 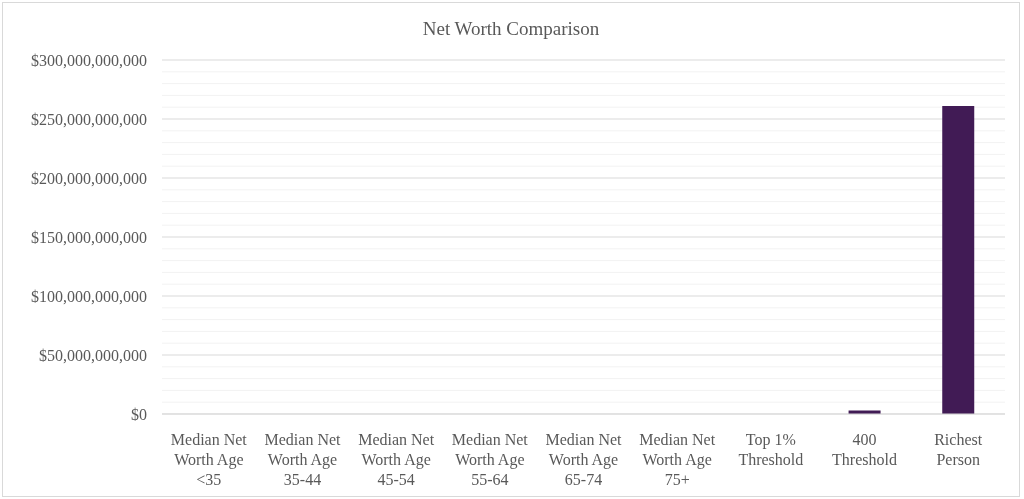 What do you see at coordinates (93, 355) in the screenshot?
I see `y-tick-label: $50,000,000,000` at bounding box center [93, 355].